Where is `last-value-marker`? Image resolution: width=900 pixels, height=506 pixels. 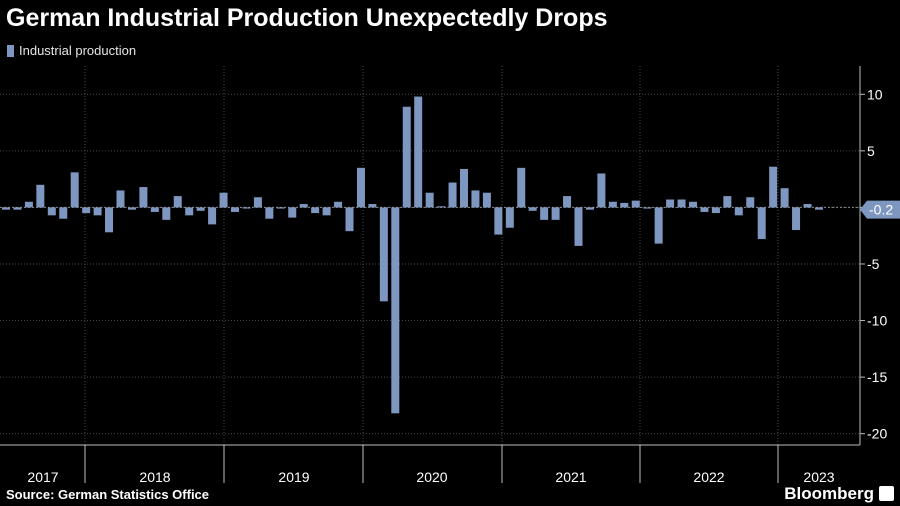 last-value-marker is located at coordinates (880, 209).